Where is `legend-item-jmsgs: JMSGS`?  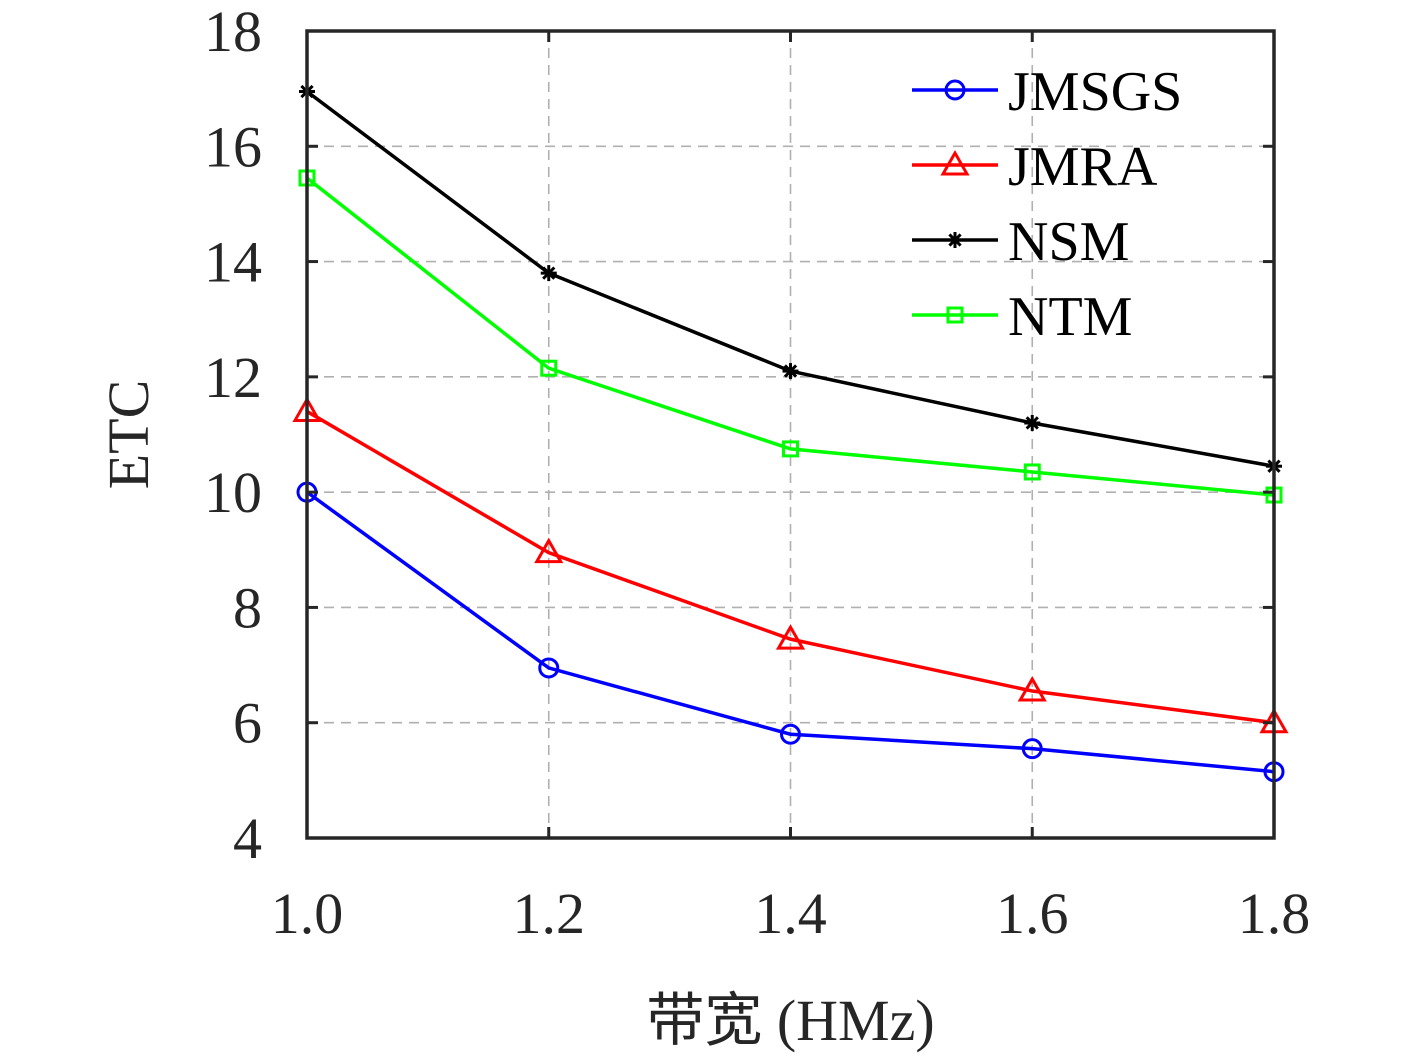
legend-item-jmsgs: JMSGS is located at coordinates (1047, 92).